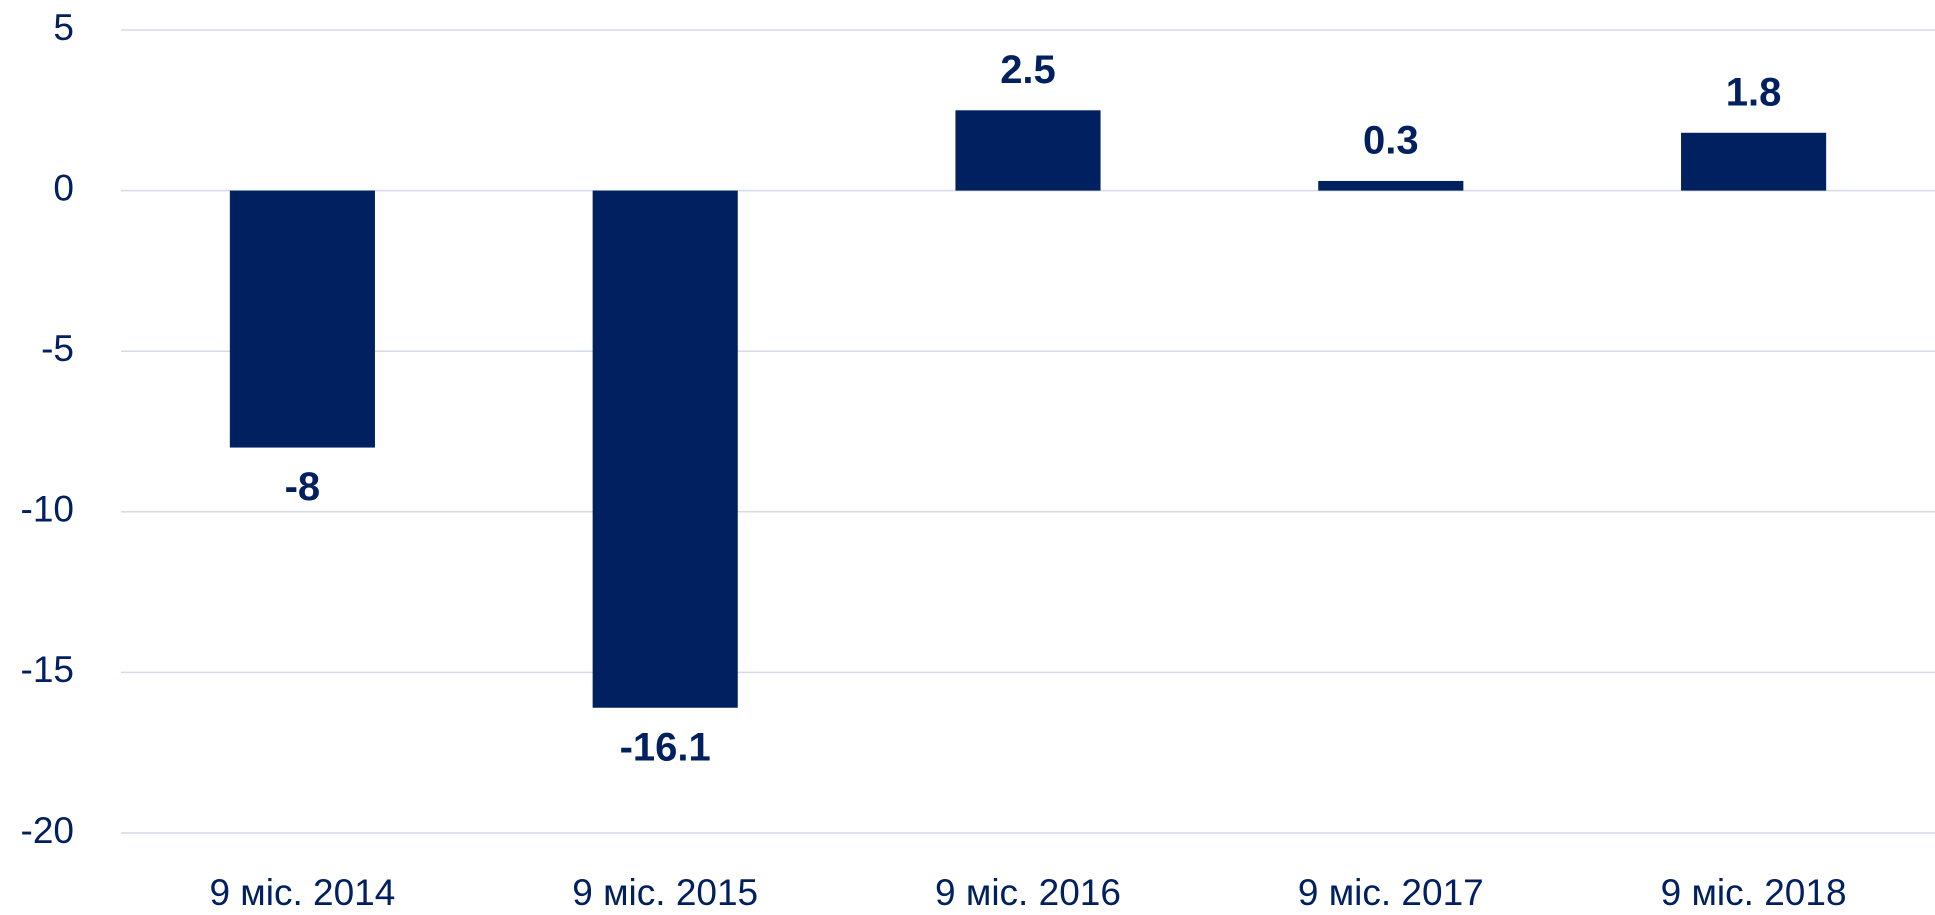 This screenshot has height=915, width=1935. Describe the element at coordinates (63, 27) in the screenshot. I see `y-tick-label: 5` at that location.